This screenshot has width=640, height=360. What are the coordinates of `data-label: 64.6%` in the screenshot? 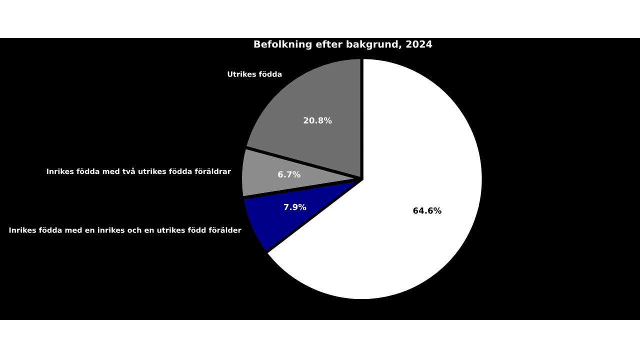 It's located at (427, 210).